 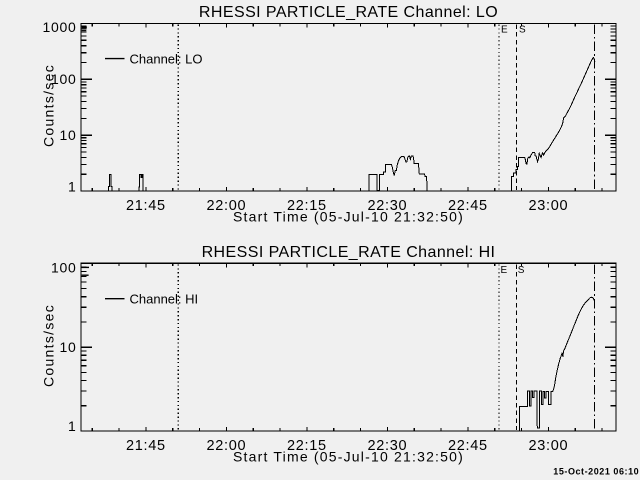 I want to click on svg-text: Channel: HI, so click(x=164, y=299).